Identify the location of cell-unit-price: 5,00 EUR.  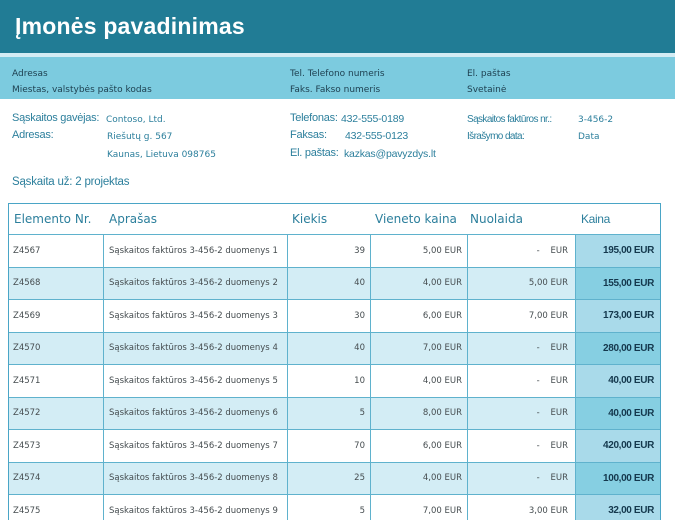
(419, 251).